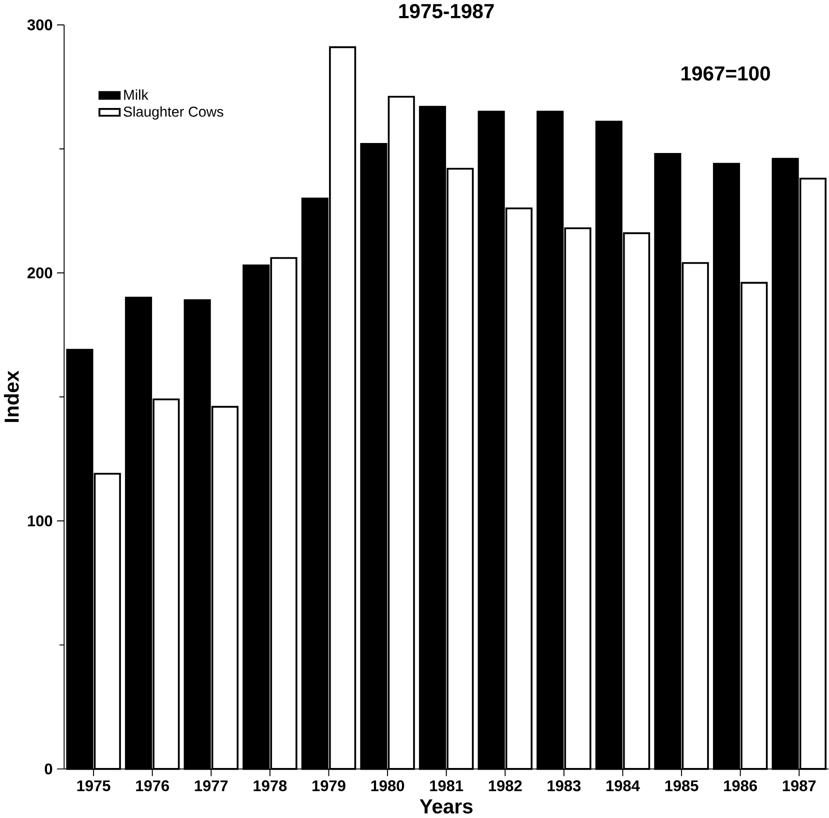 This screenshot has height=818, width=829. What do you see at coordinates (48, 769) in the screenshot?
I see `y-tick-label: 0` at bounding box center [48, 769].